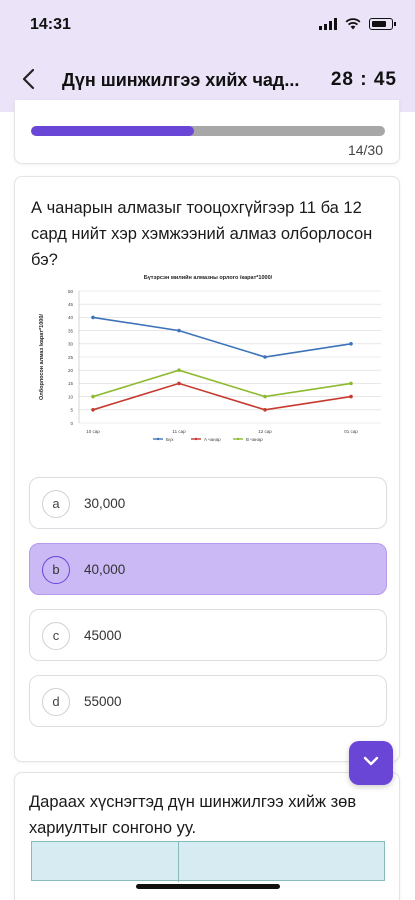 Image resolution: width=415 pixels, height=900 pixels. I want to click on option-value: 55000, so click(103, 701).